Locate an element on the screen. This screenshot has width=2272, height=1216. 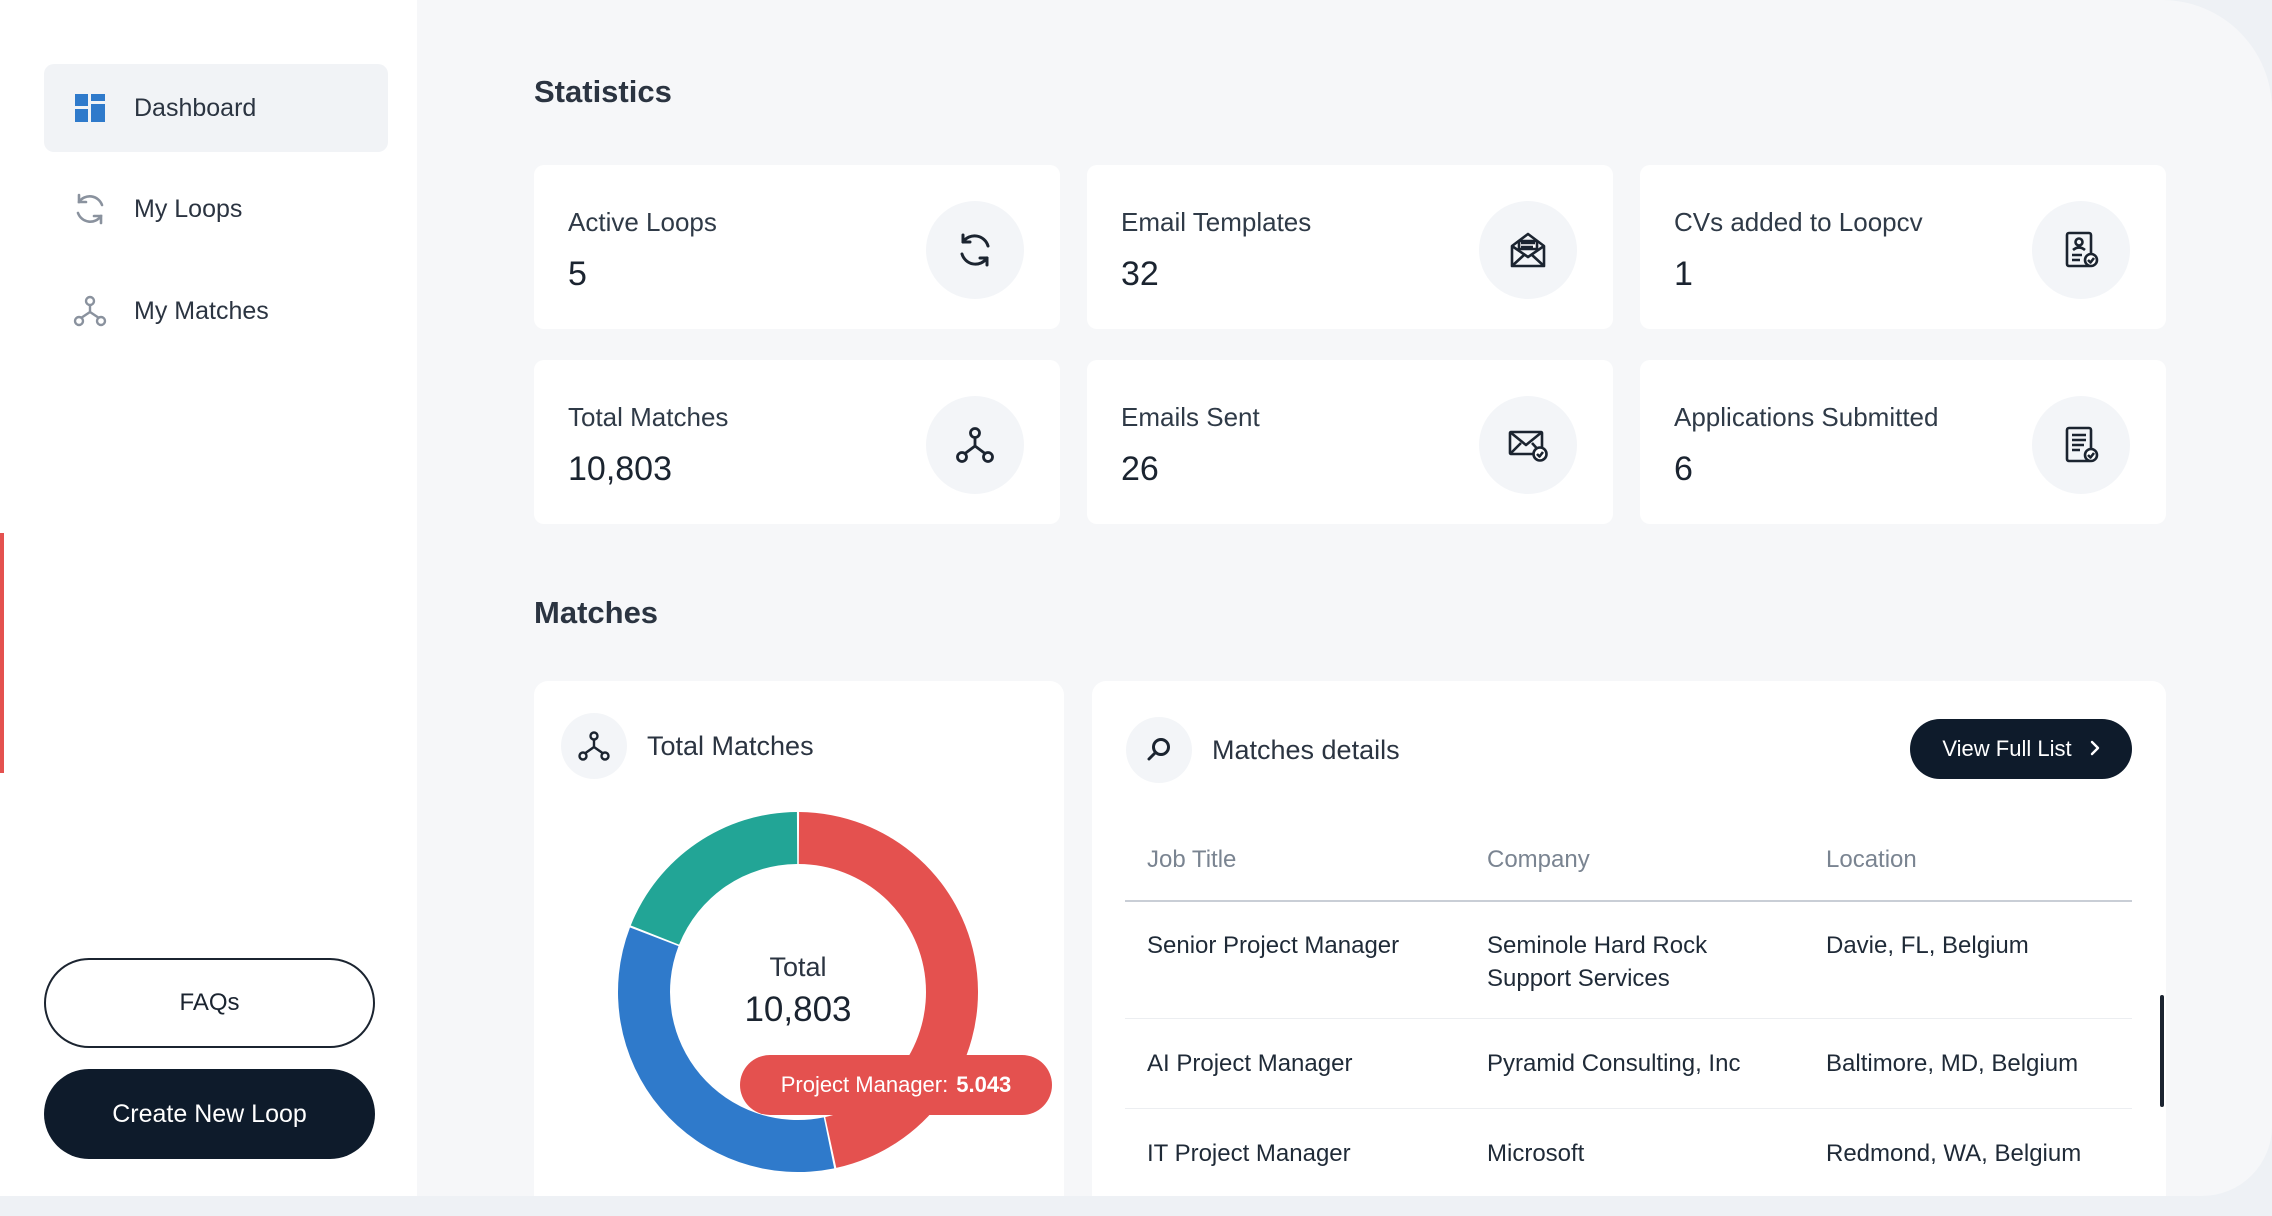
donut-center-label: Total is located at coordinates (798, 967).